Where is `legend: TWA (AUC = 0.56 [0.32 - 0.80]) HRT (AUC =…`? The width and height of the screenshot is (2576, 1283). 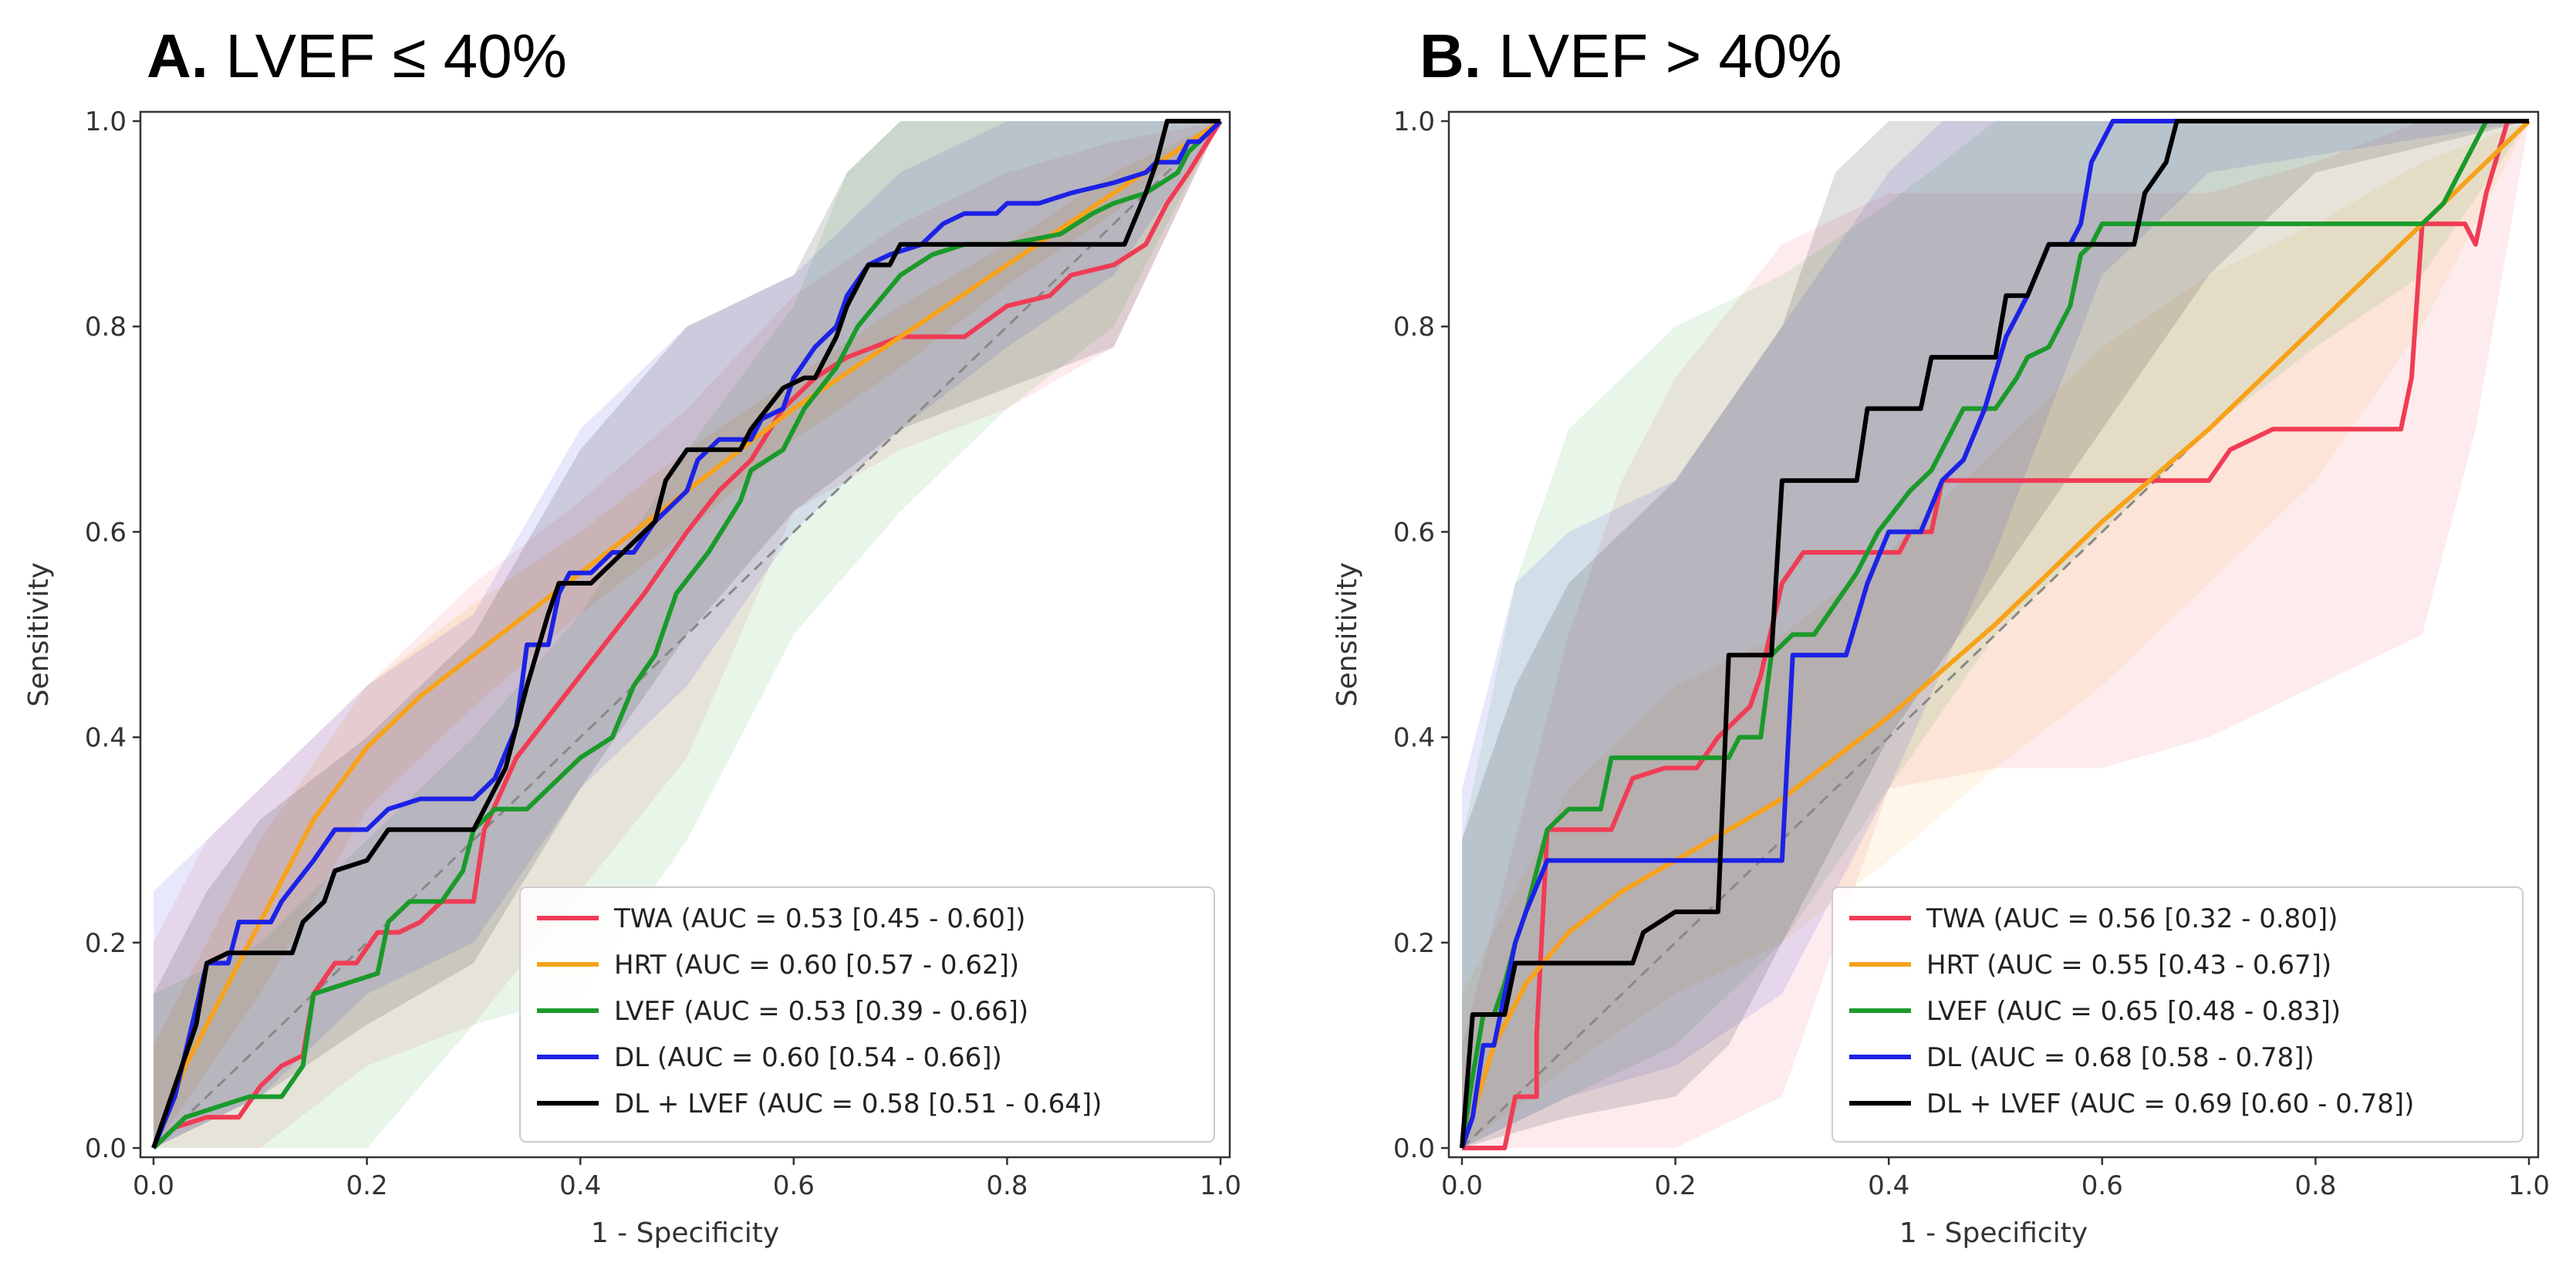
legend: TWA (AUC = 0.56 [0.32 - 0.80]) HRT (AUC =… is located at coordinates (2178, 1015).